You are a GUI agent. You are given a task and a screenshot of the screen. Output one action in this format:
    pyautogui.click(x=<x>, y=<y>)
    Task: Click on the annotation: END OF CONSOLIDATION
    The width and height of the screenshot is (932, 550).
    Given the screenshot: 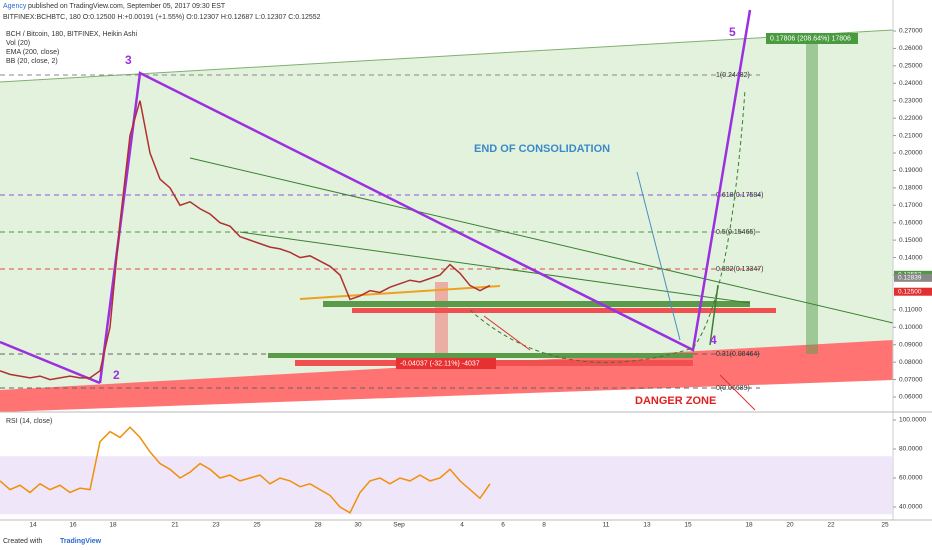 What is the action you would take?
    pyautogui.click(x=542, y=149)
    